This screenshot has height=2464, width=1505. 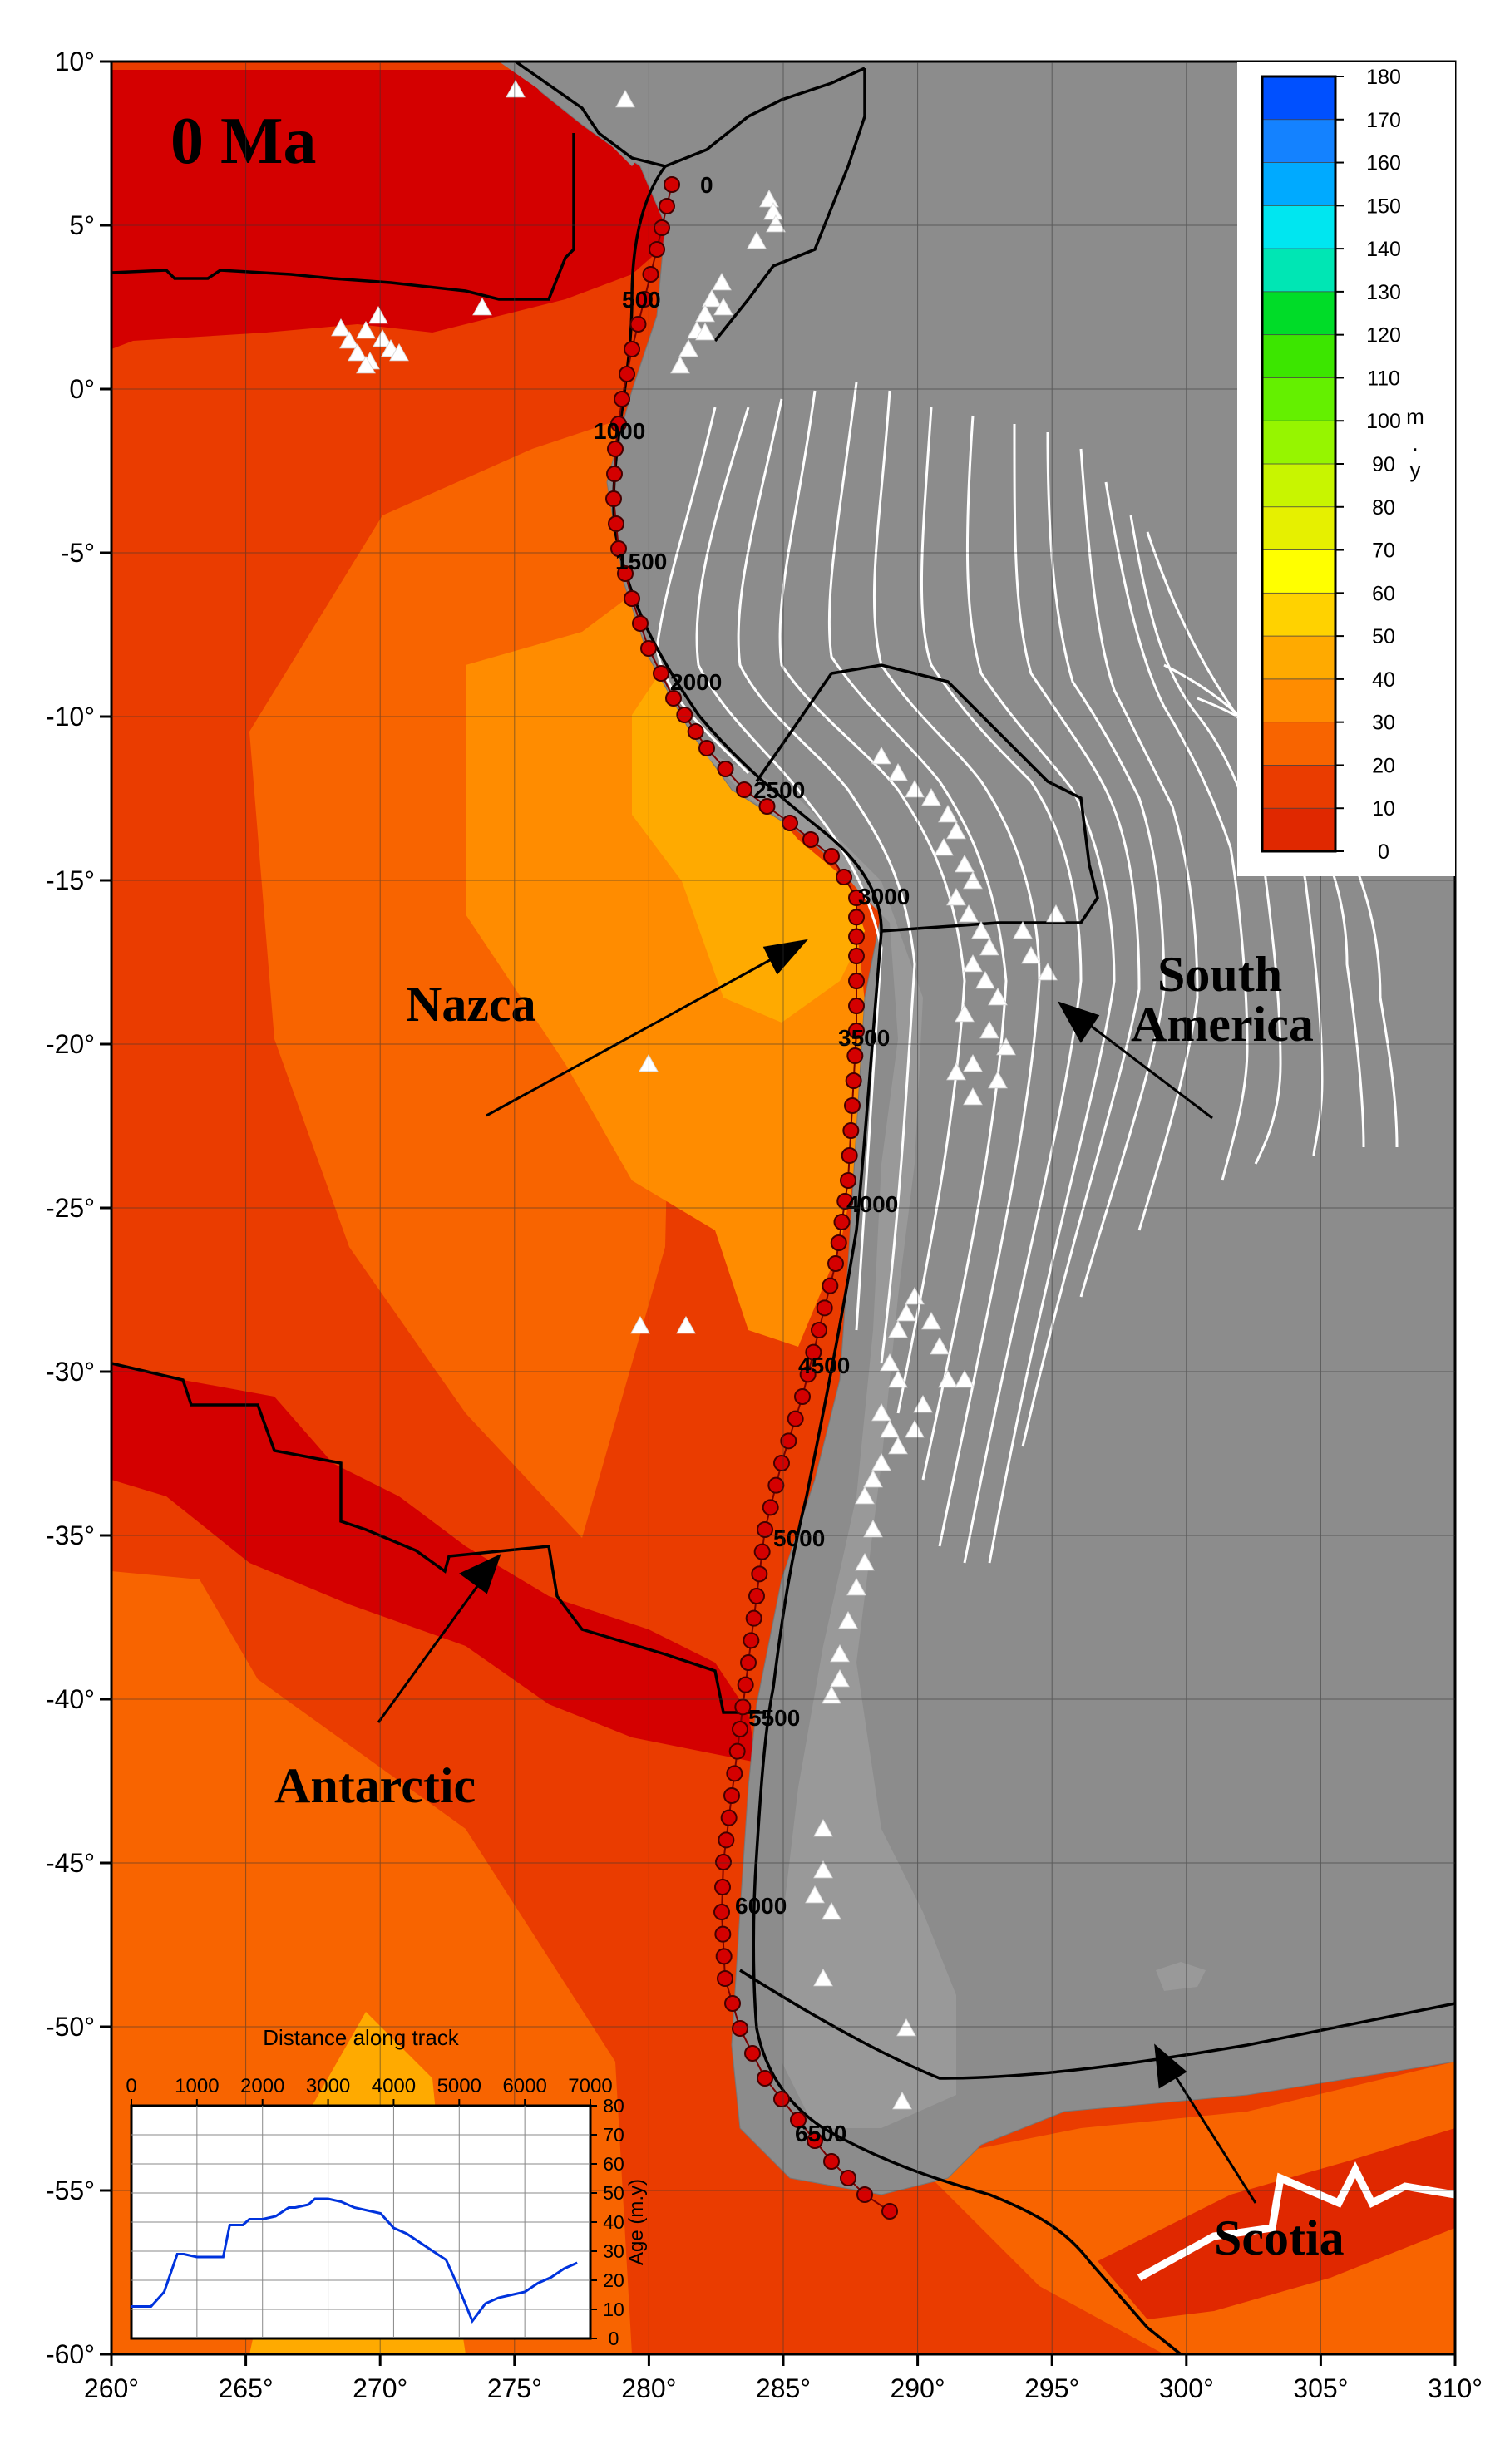 I want to click on antarctic-label: Antarctic, so click(x=375, y=1785).